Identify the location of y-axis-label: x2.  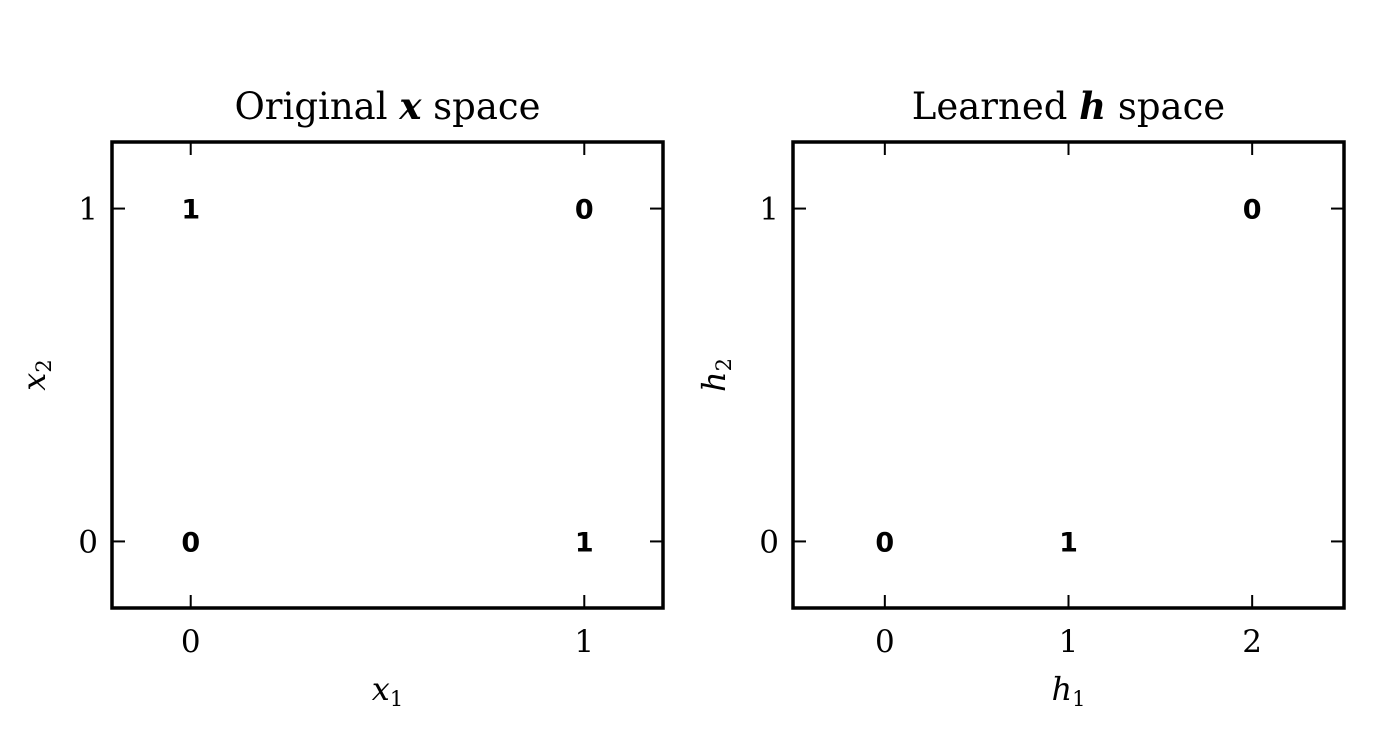
(35, 374).